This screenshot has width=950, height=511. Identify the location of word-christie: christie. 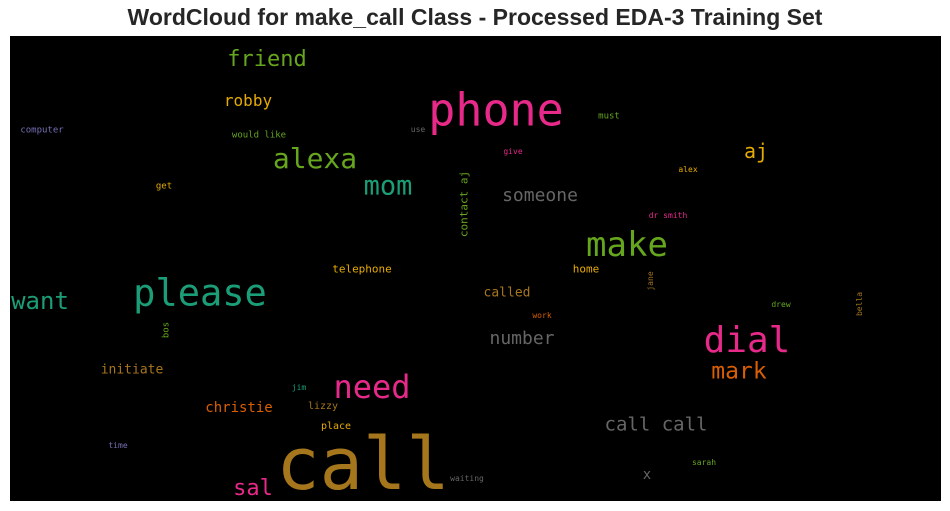
(239, 408).